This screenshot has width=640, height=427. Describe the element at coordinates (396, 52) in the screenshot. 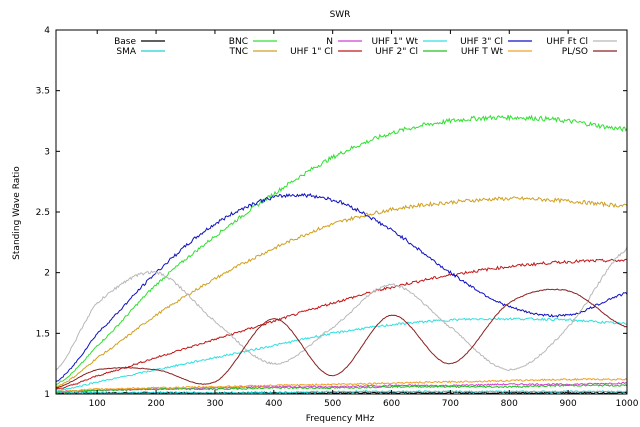

I see `legend-label-uhf-2-cl: UHF 2" Cl` at that location.